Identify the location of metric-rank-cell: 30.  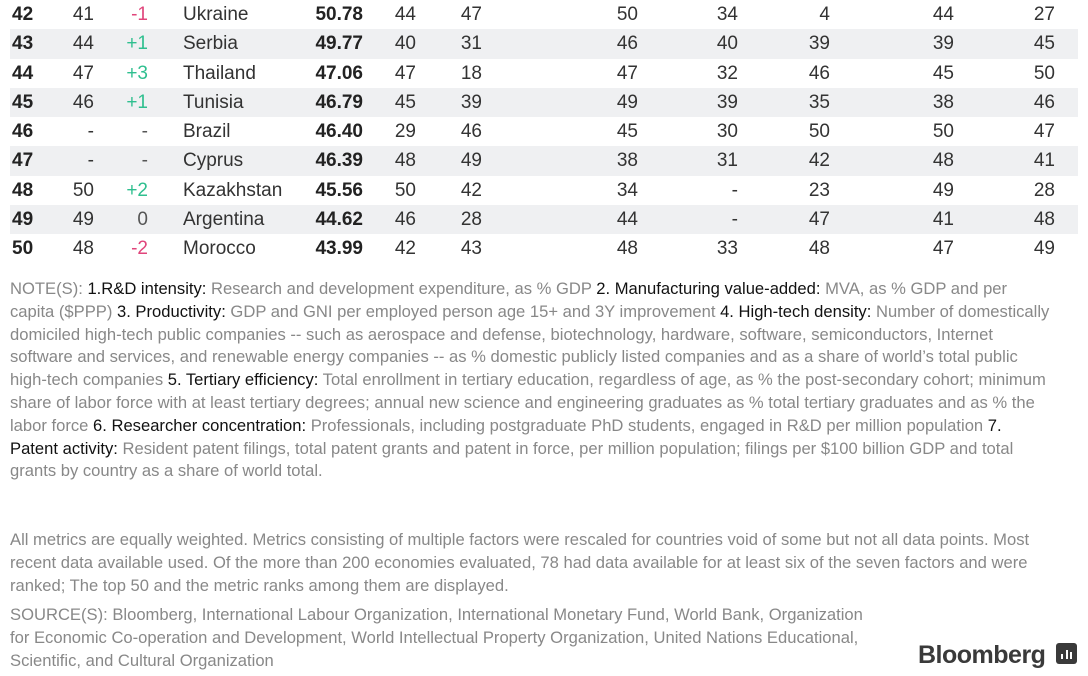
(727, 132).